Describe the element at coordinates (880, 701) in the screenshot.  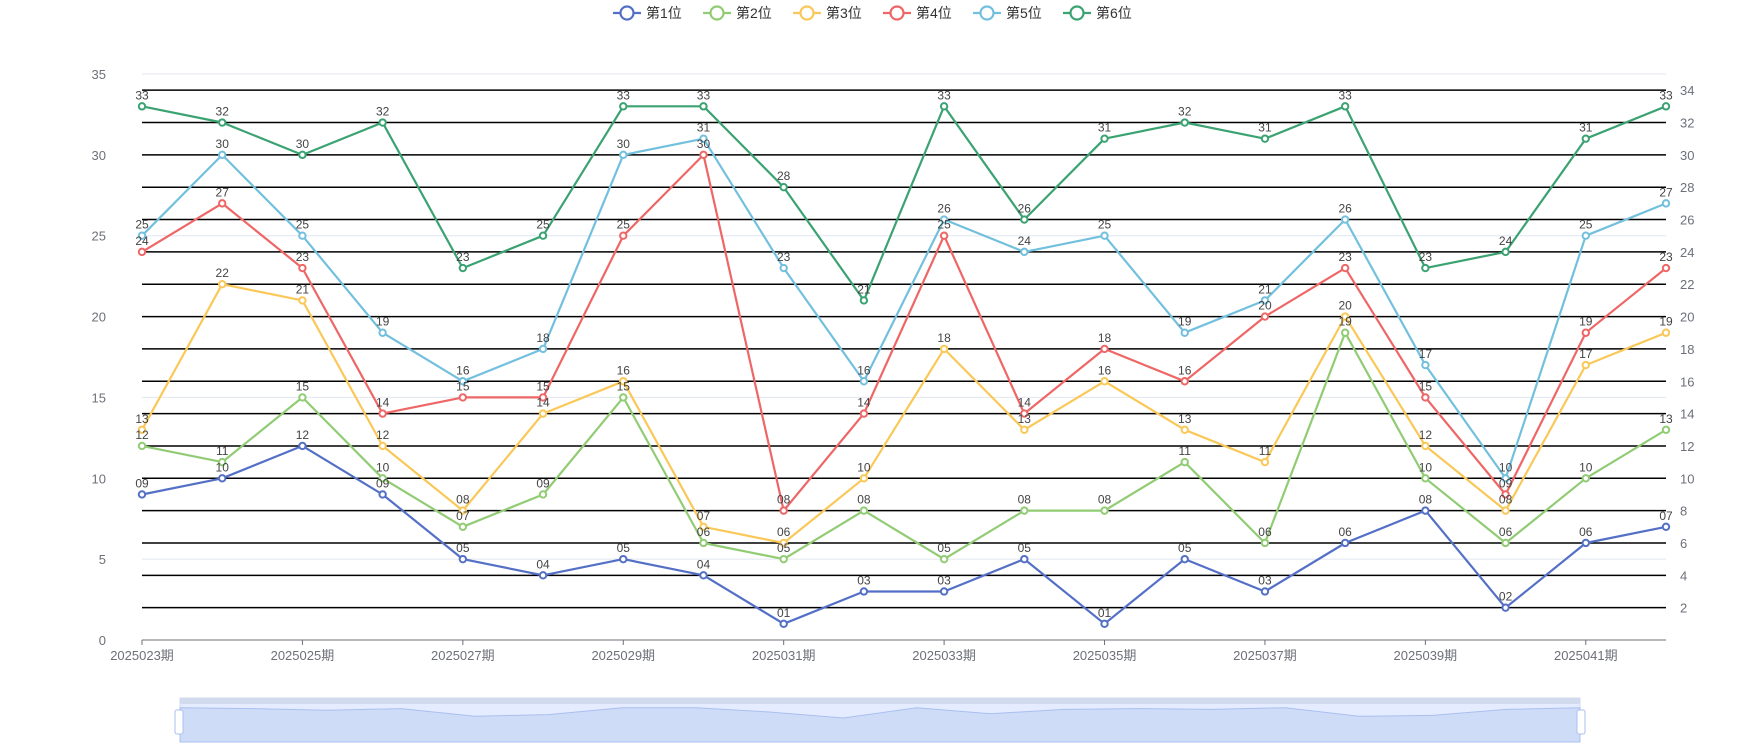
I see `slider-top-bar` at that location.